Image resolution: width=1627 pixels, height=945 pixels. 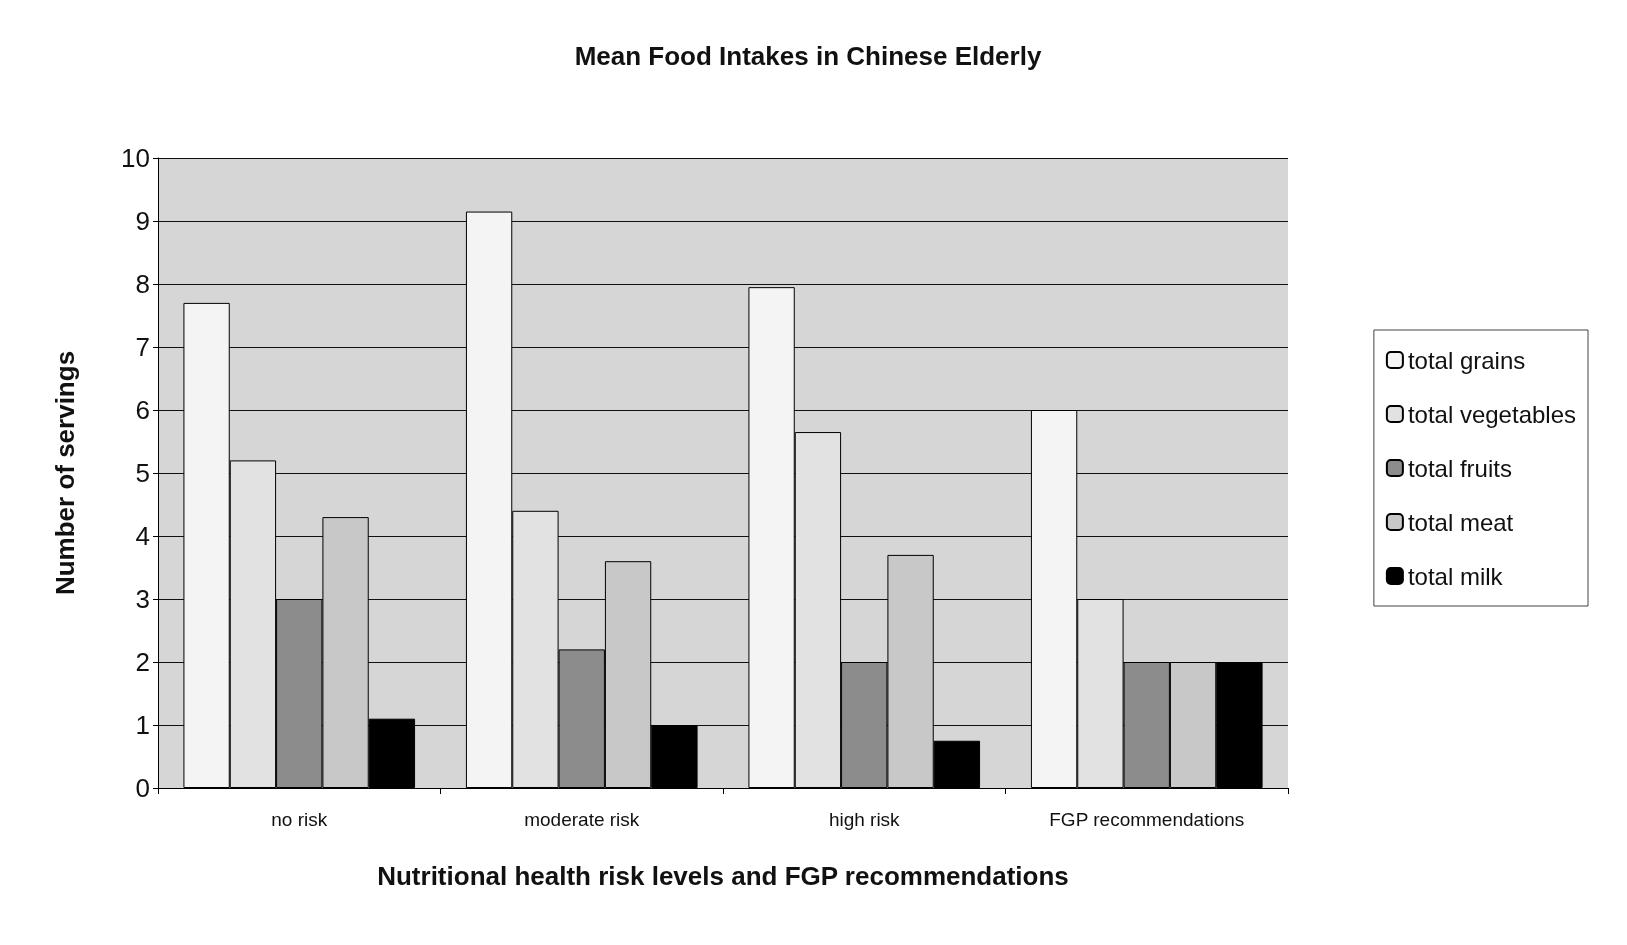 I want to click on y-tick-label: 2, so click(x=142, y=662).